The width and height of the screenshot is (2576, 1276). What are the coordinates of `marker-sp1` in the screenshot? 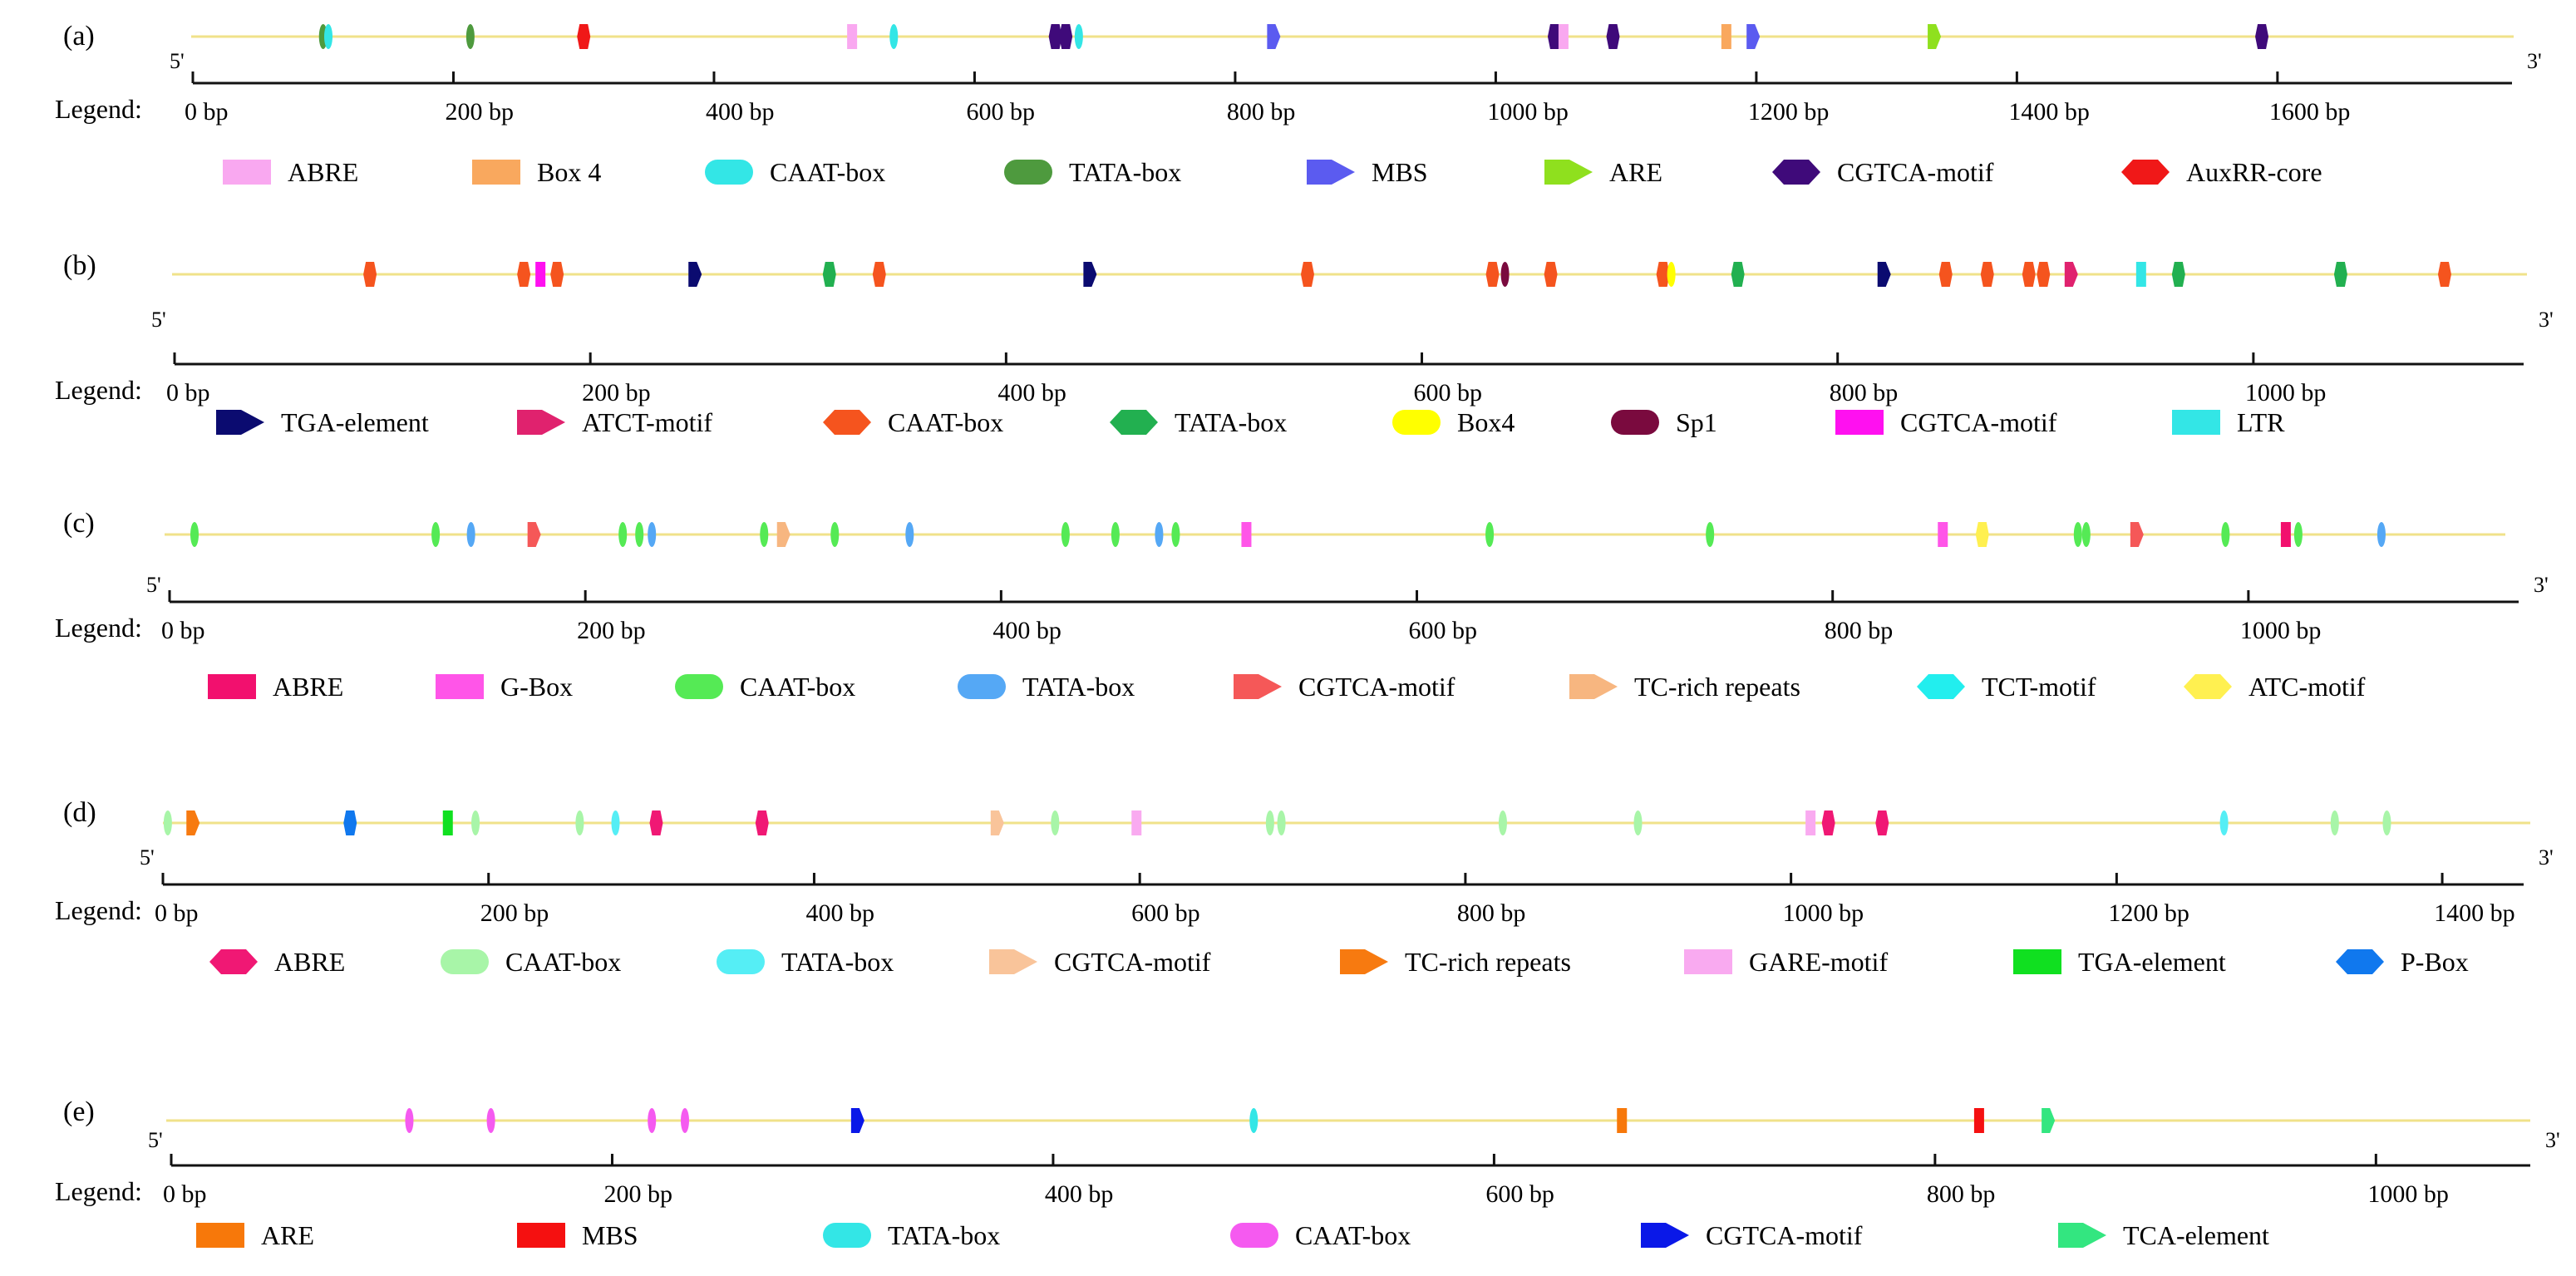 It's located at (1505, 274).